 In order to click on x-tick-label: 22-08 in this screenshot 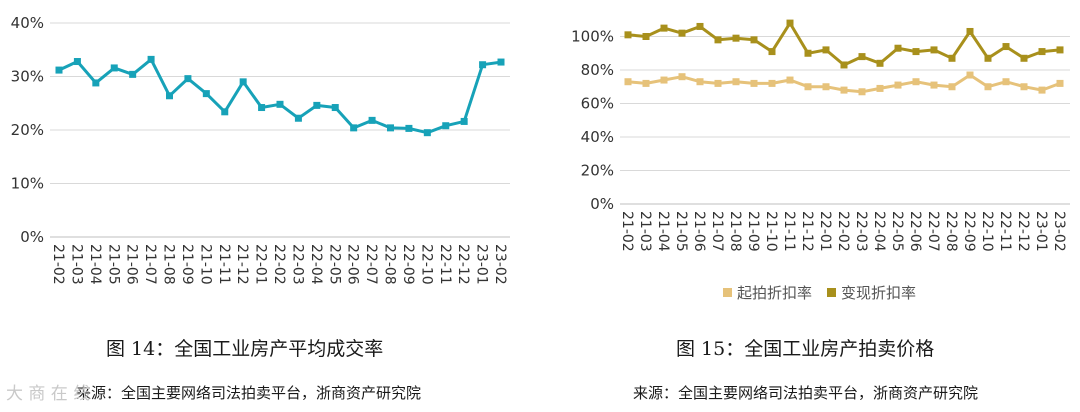, I will do `click(390, 264)`.